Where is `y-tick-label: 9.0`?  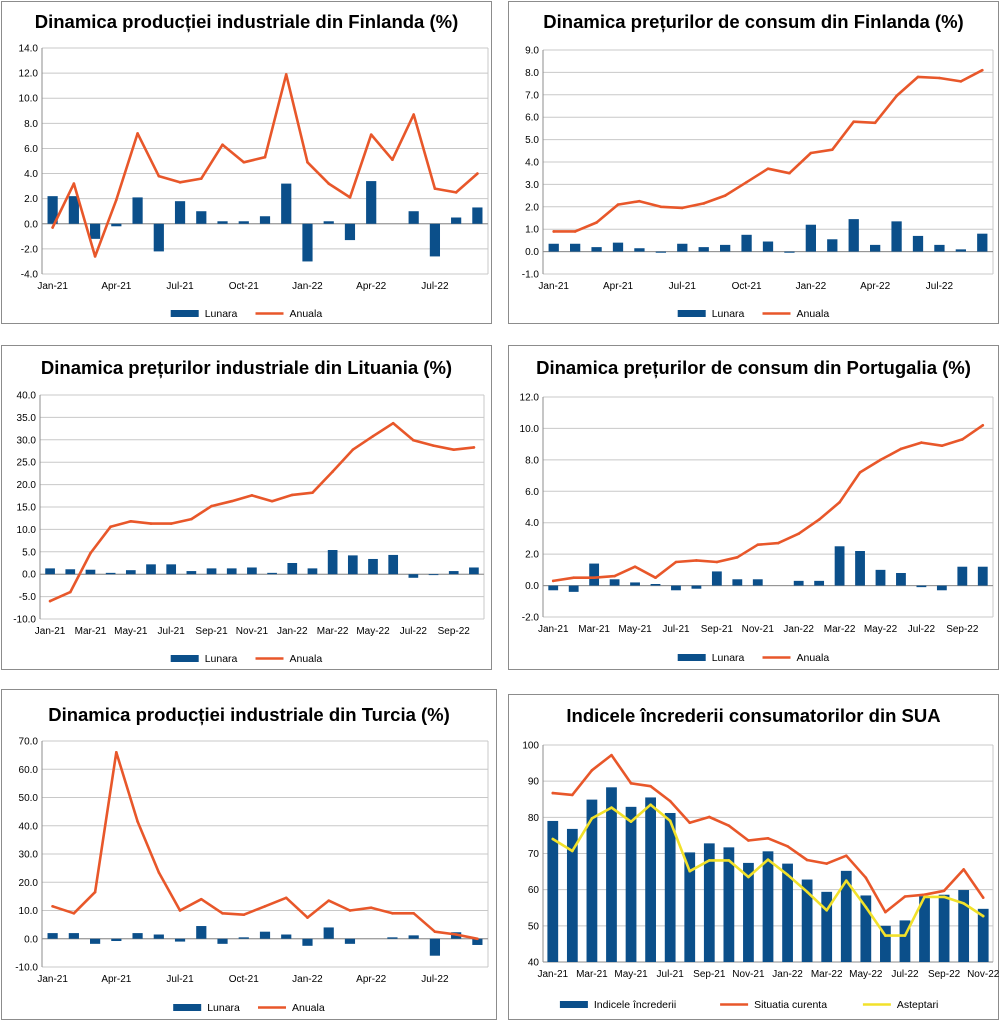 y-tick-label: 9.0 is located at coordinates (532, 51).